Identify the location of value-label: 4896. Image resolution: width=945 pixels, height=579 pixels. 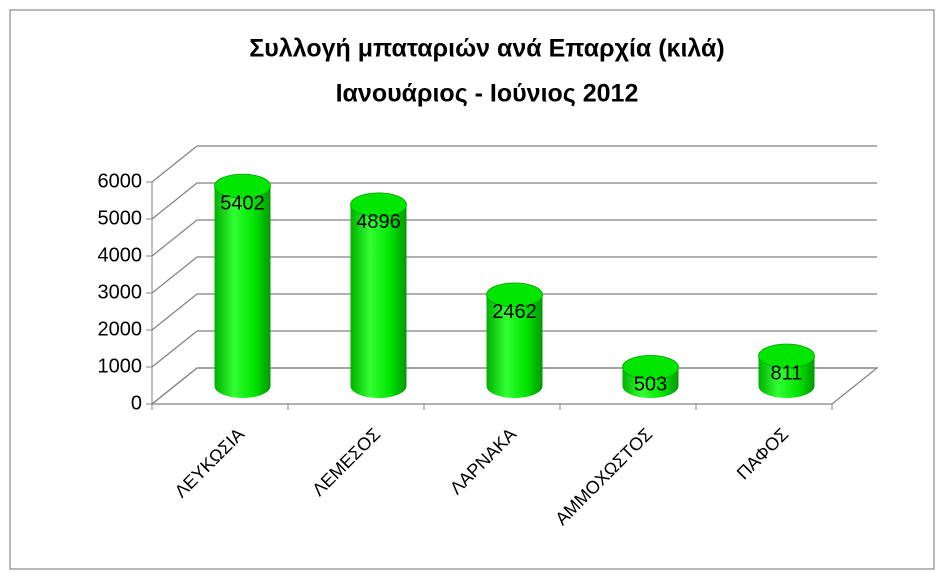
(378, 222).